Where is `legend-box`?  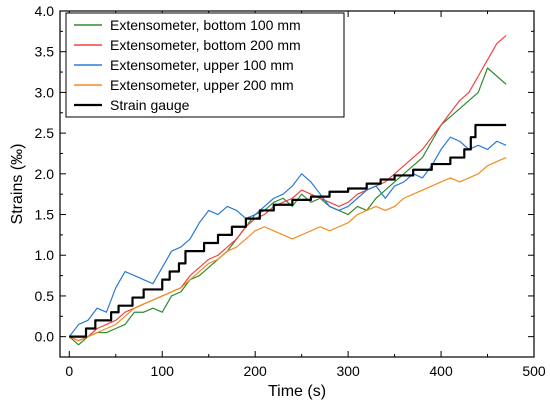
legend-box is located at coordinates (205, 65).